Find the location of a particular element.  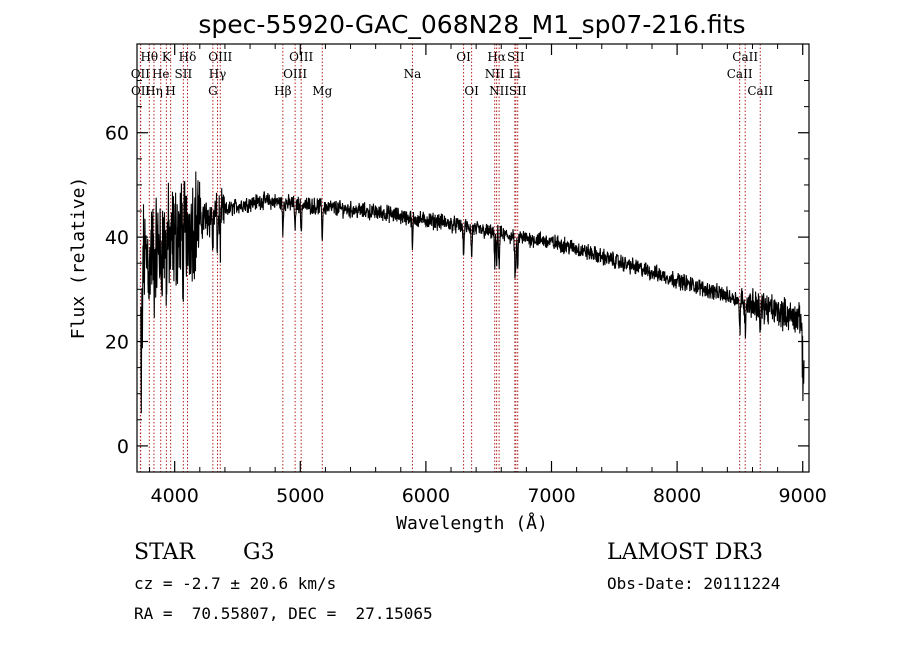

x-tick-label-7000: 7000 is located at coordinates (551, 496).